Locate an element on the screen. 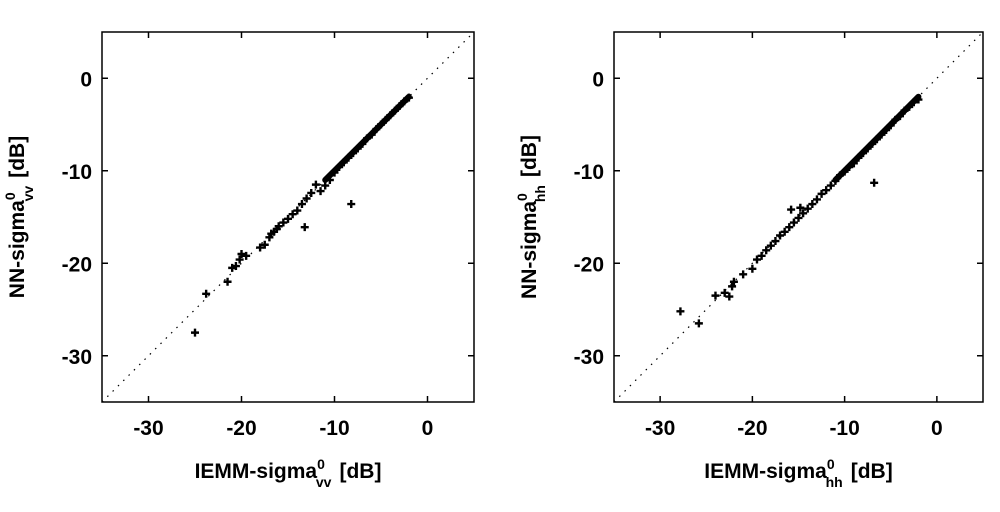 This screenshot has height=512, width=1000. y-axis-label: NN-sigma0 hh[dB] is located at coordinates (531, 217).